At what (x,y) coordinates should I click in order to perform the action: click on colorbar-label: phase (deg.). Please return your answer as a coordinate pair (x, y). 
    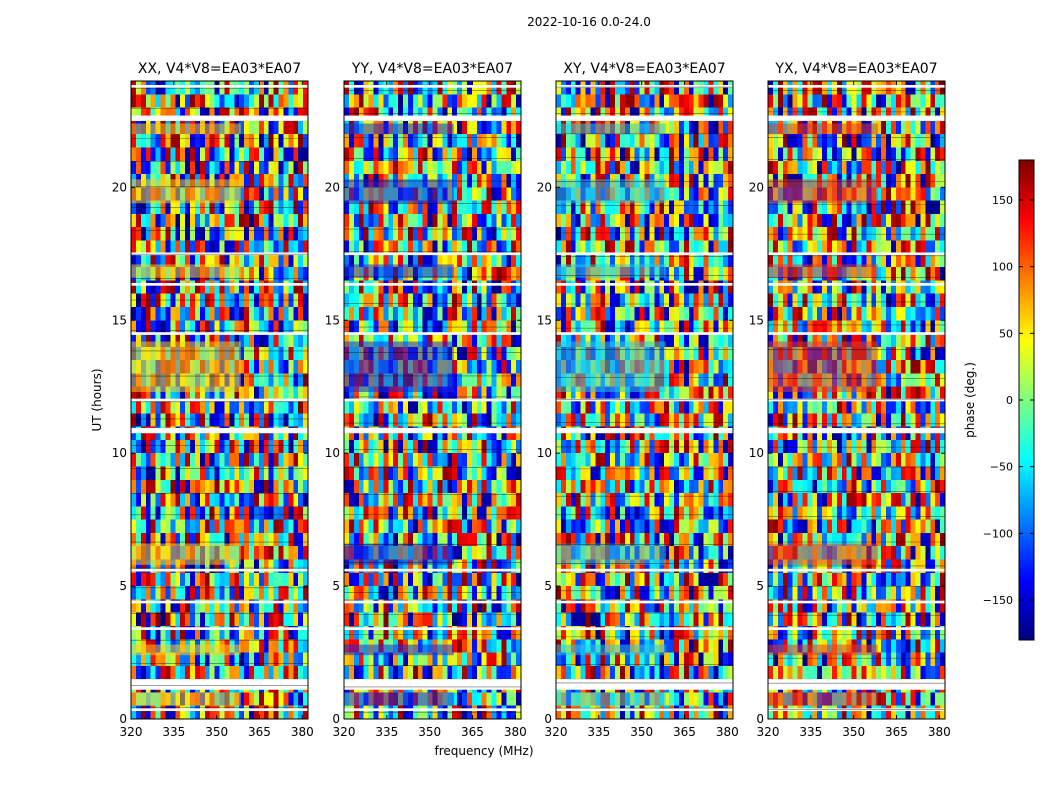
    Looking at the image, I should click on (970, 400).